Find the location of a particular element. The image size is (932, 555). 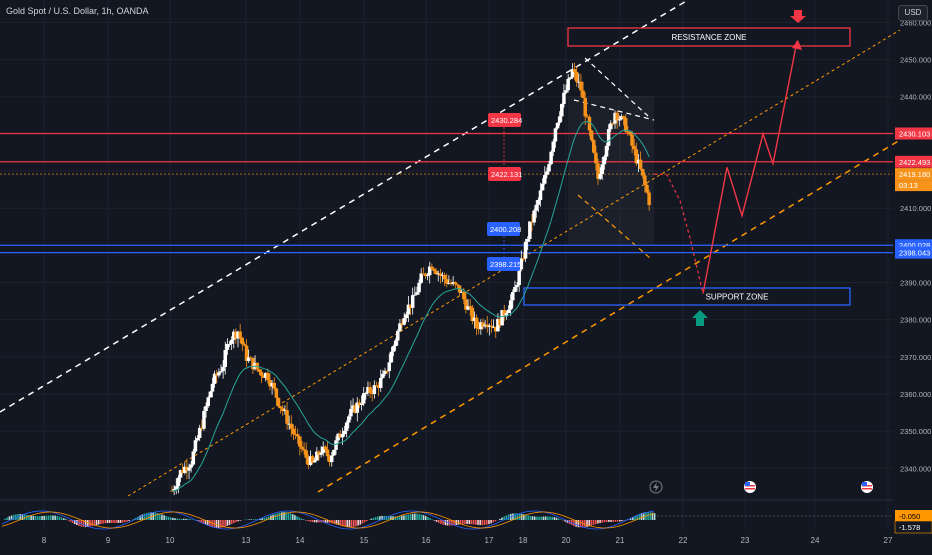

us-flag-canton is located at coordinates (747, 484).